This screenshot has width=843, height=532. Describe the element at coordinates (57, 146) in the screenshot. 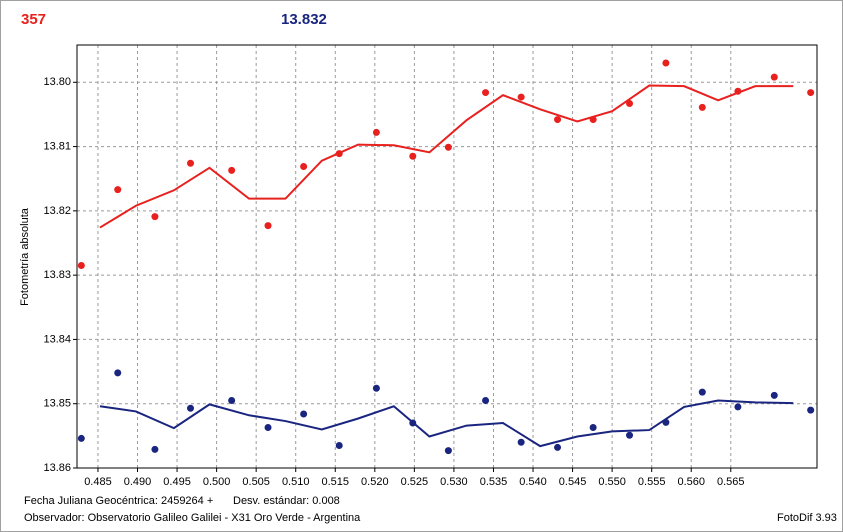

I see `y-tick-label: 13.81` at that location.